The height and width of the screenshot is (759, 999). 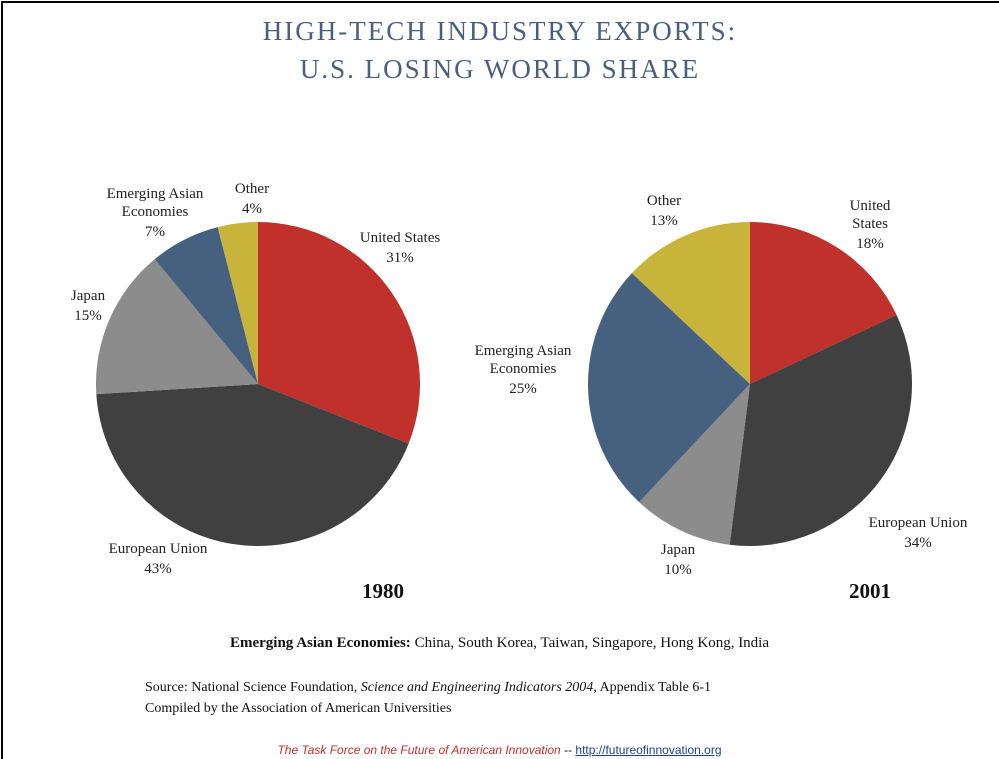 What do you see at coordinates (523, 389) in the screenshot?
I see `slice-value-label: 25%` at bounding box center [523, 389].